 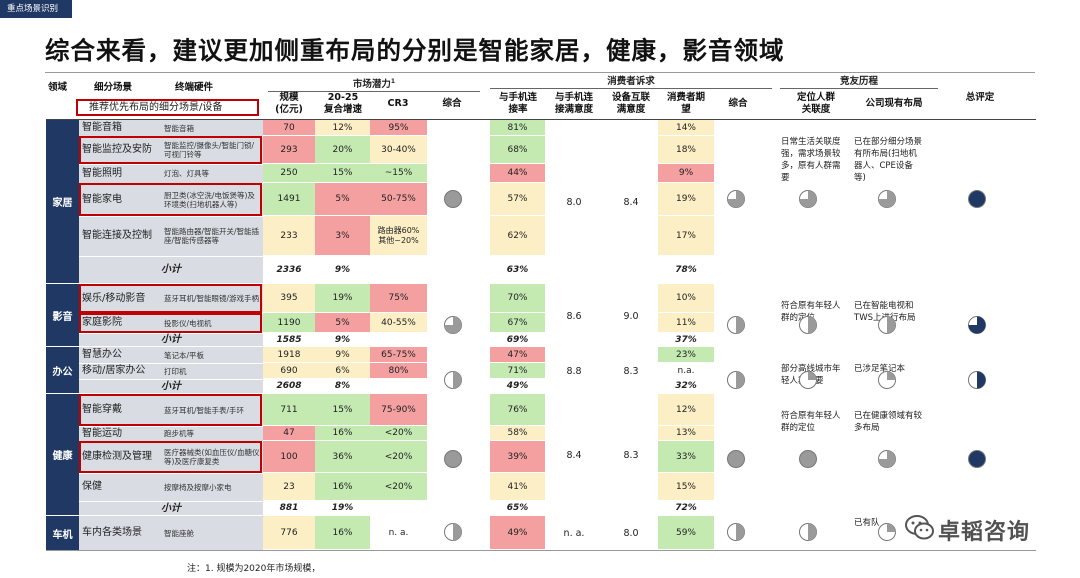 I want to click on phone-connection-rate-cell: 81%, so click(x=517, y=127).